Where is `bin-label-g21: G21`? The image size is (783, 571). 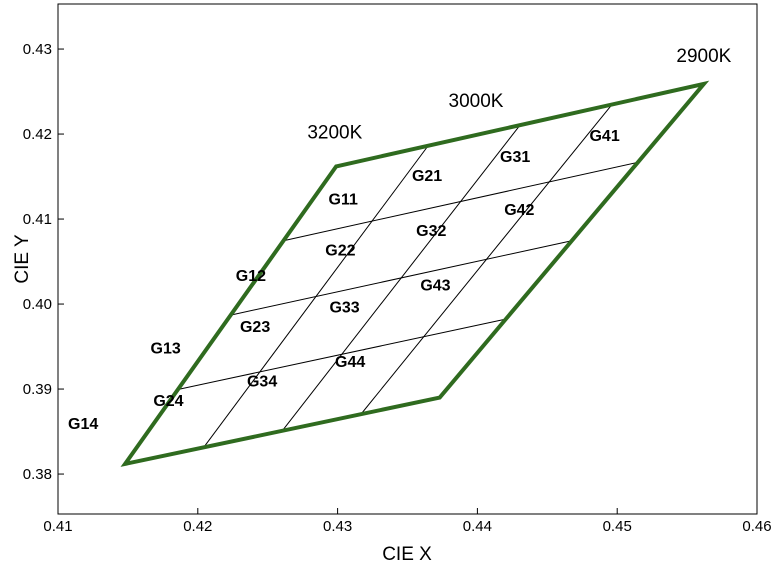 bin-label-g21: G21 is located at coordinates (427, 176).